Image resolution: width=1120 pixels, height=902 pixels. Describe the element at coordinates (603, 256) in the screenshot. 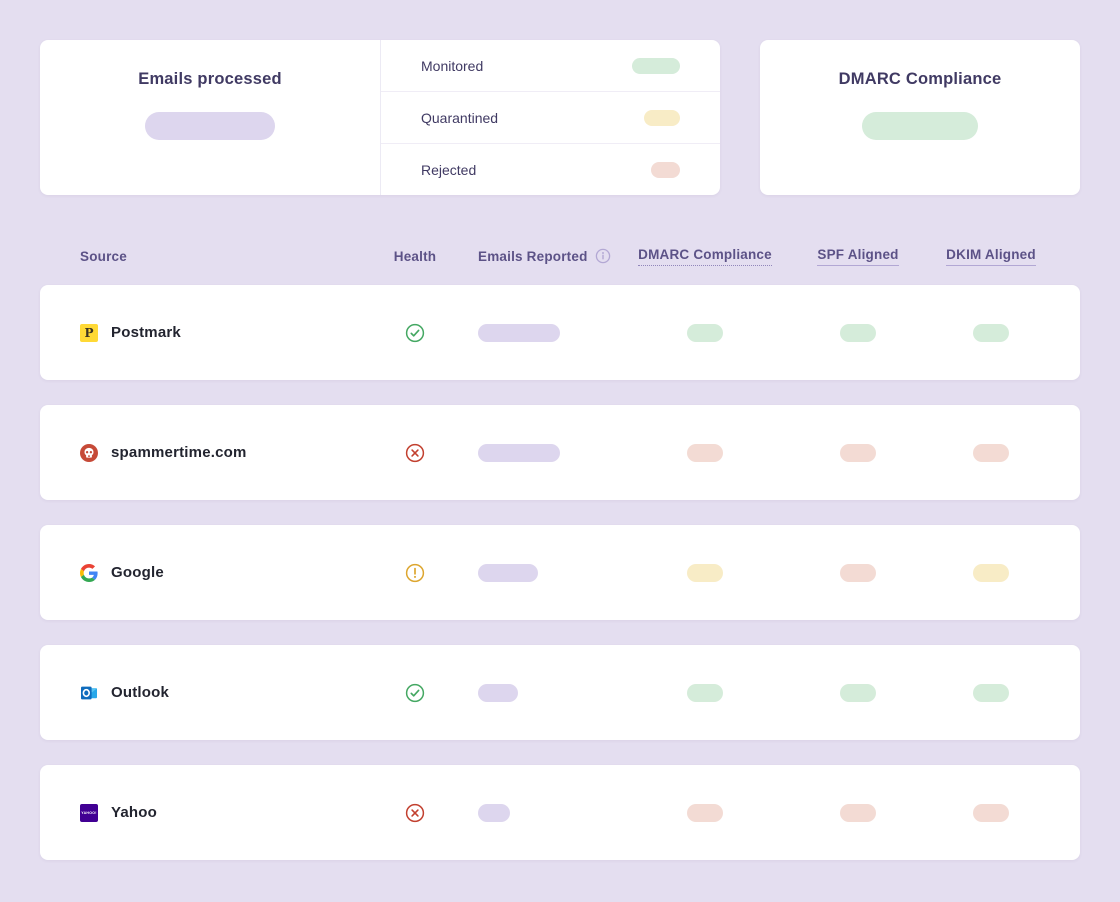

I see `info-circle-icon` at that location.